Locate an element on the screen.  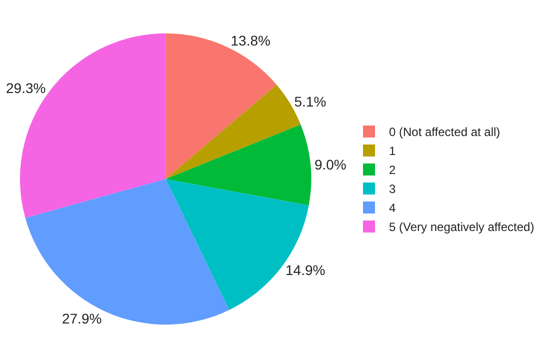
data-label: 13.8% is located at coordinates (250, 40).